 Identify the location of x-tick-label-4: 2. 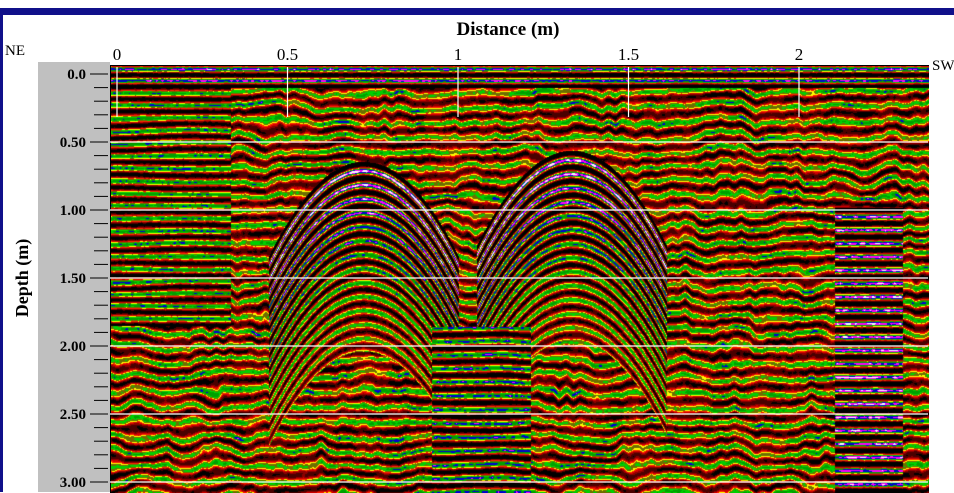
(799, 54).